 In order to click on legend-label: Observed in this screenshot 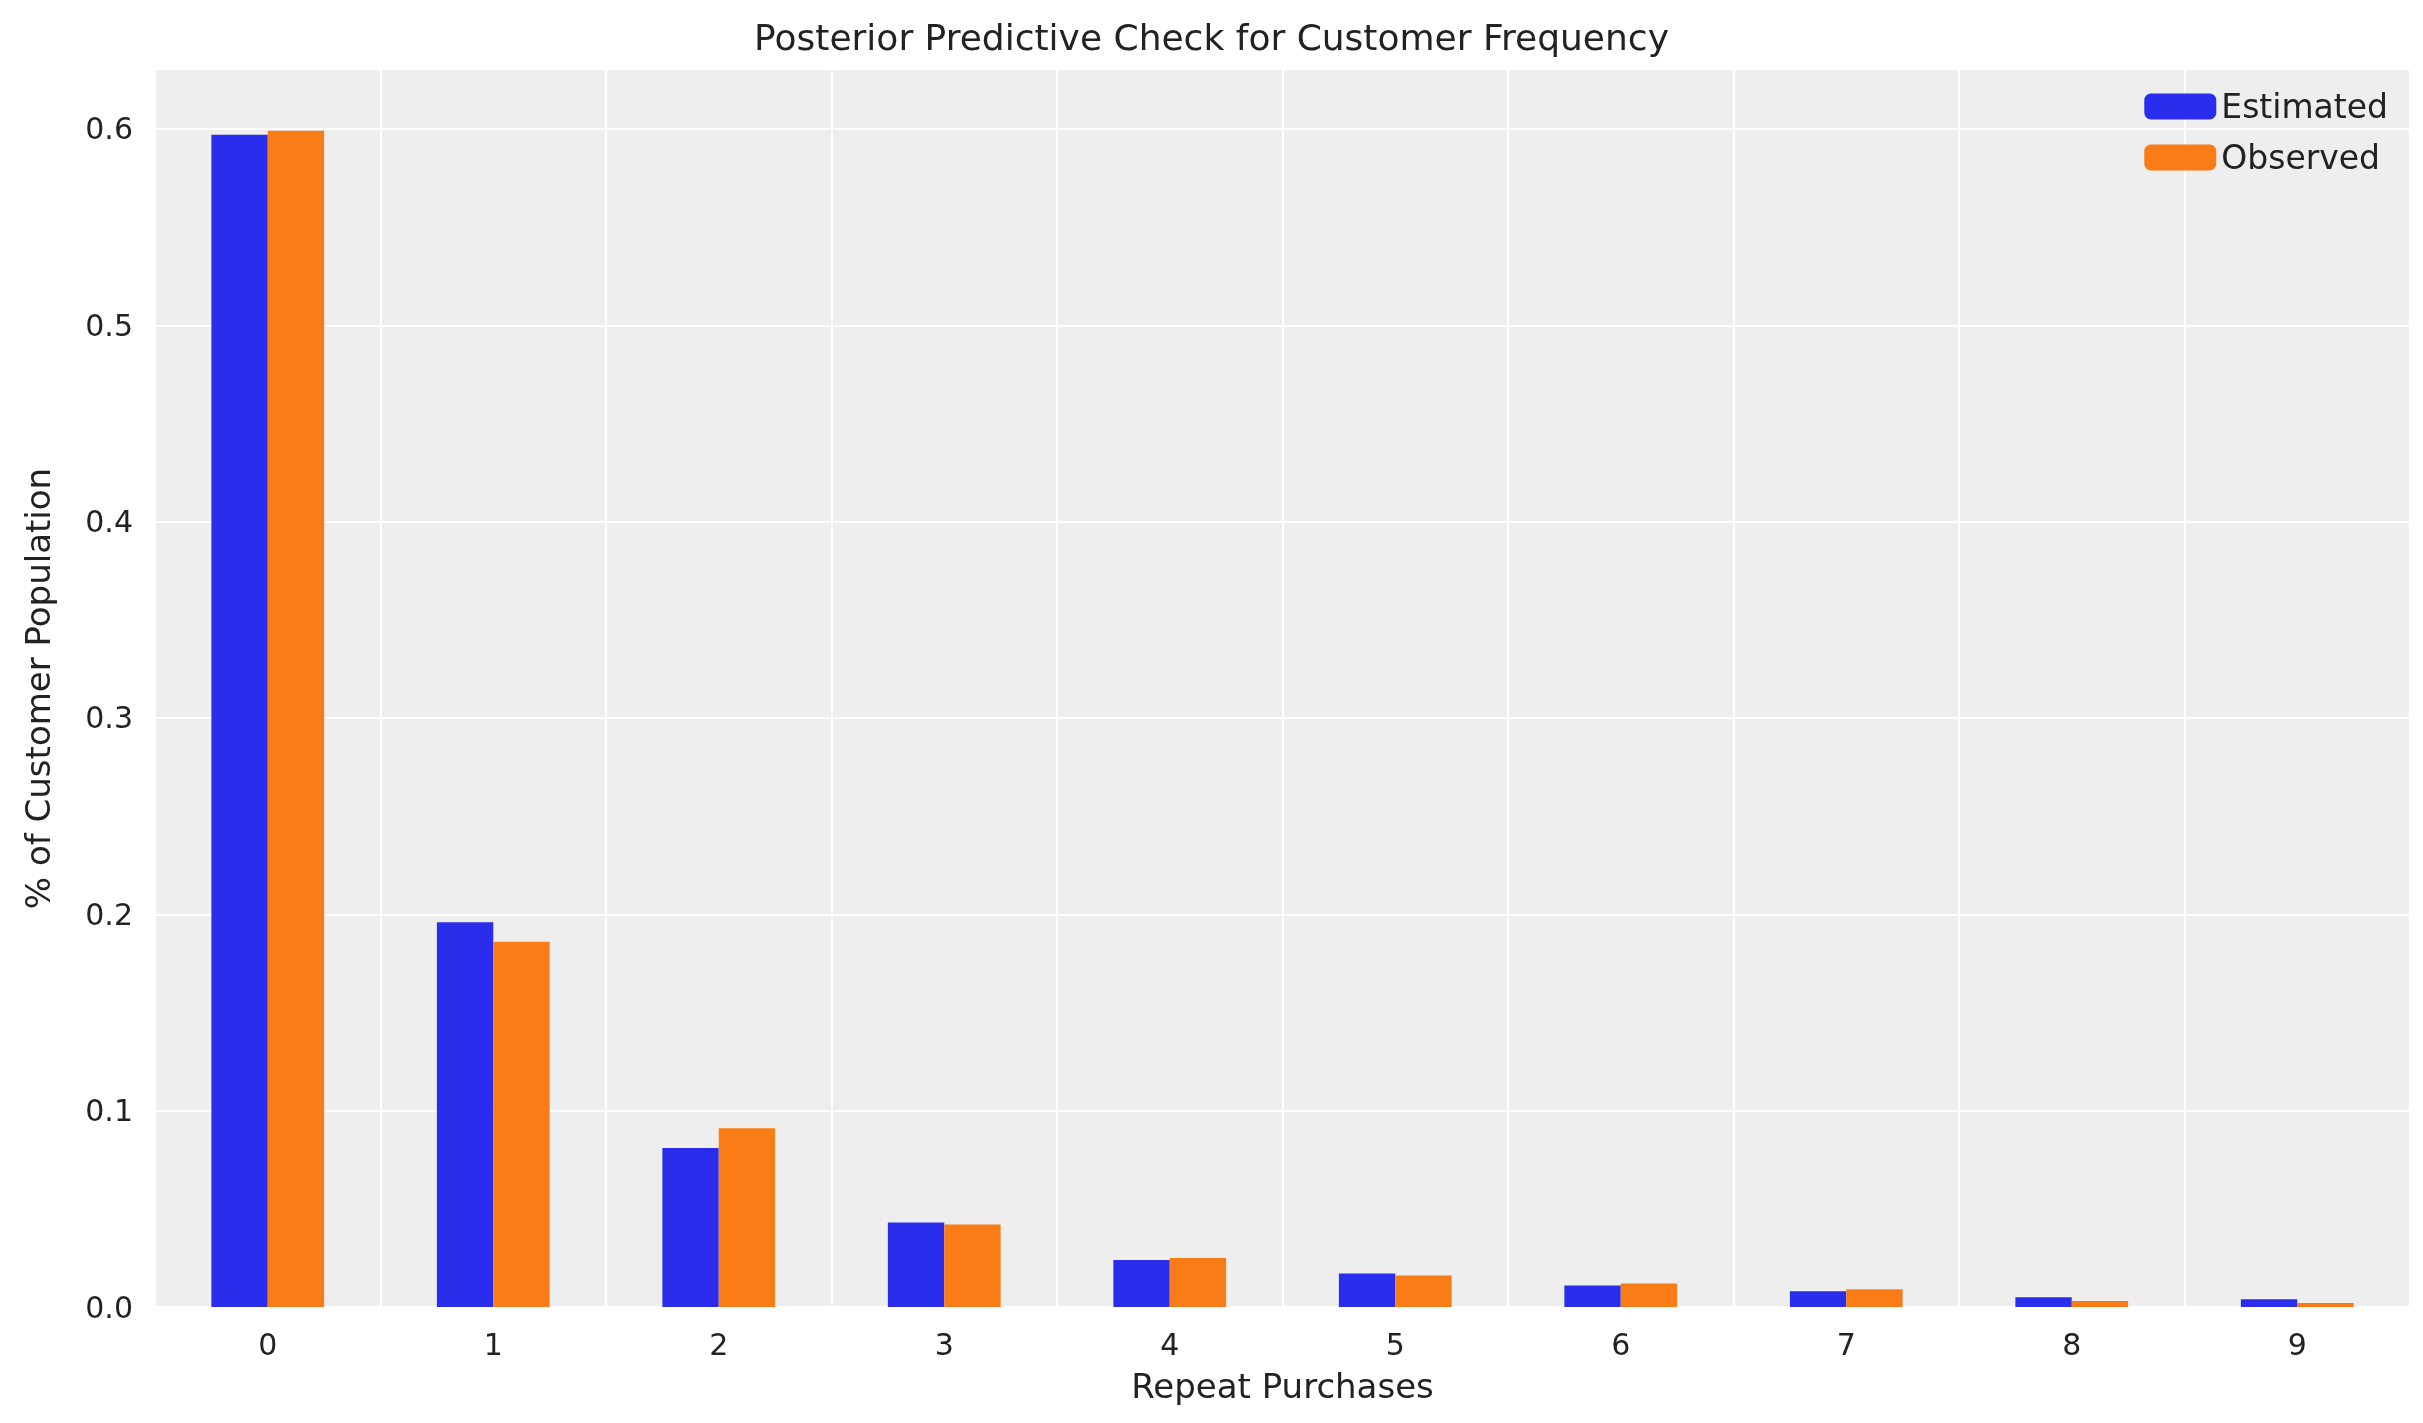, I will do `click(2301, 157)`.